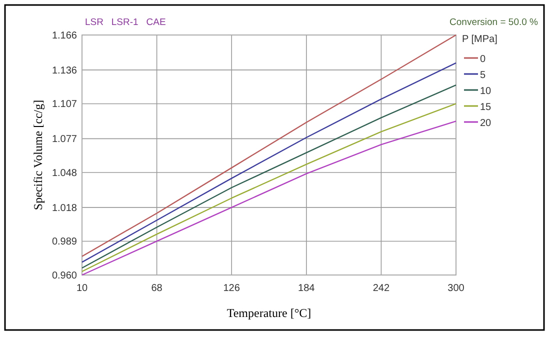  Describe the element at coordinates (157, 288) in the screenshot. I see `x-tick-label: 68` at that location.